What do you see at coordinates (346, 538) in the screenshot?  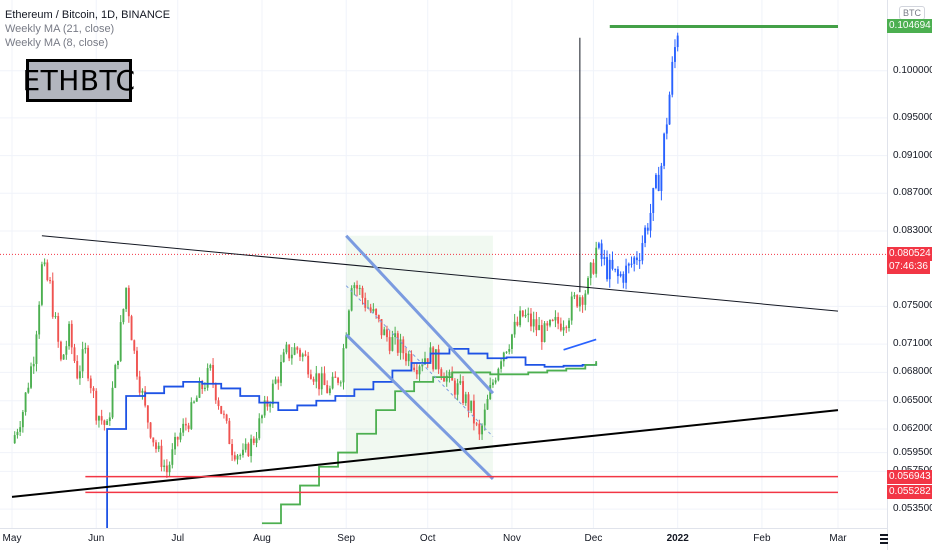 I see `x-tick-label: Sep` at bounding box center [346, 538].